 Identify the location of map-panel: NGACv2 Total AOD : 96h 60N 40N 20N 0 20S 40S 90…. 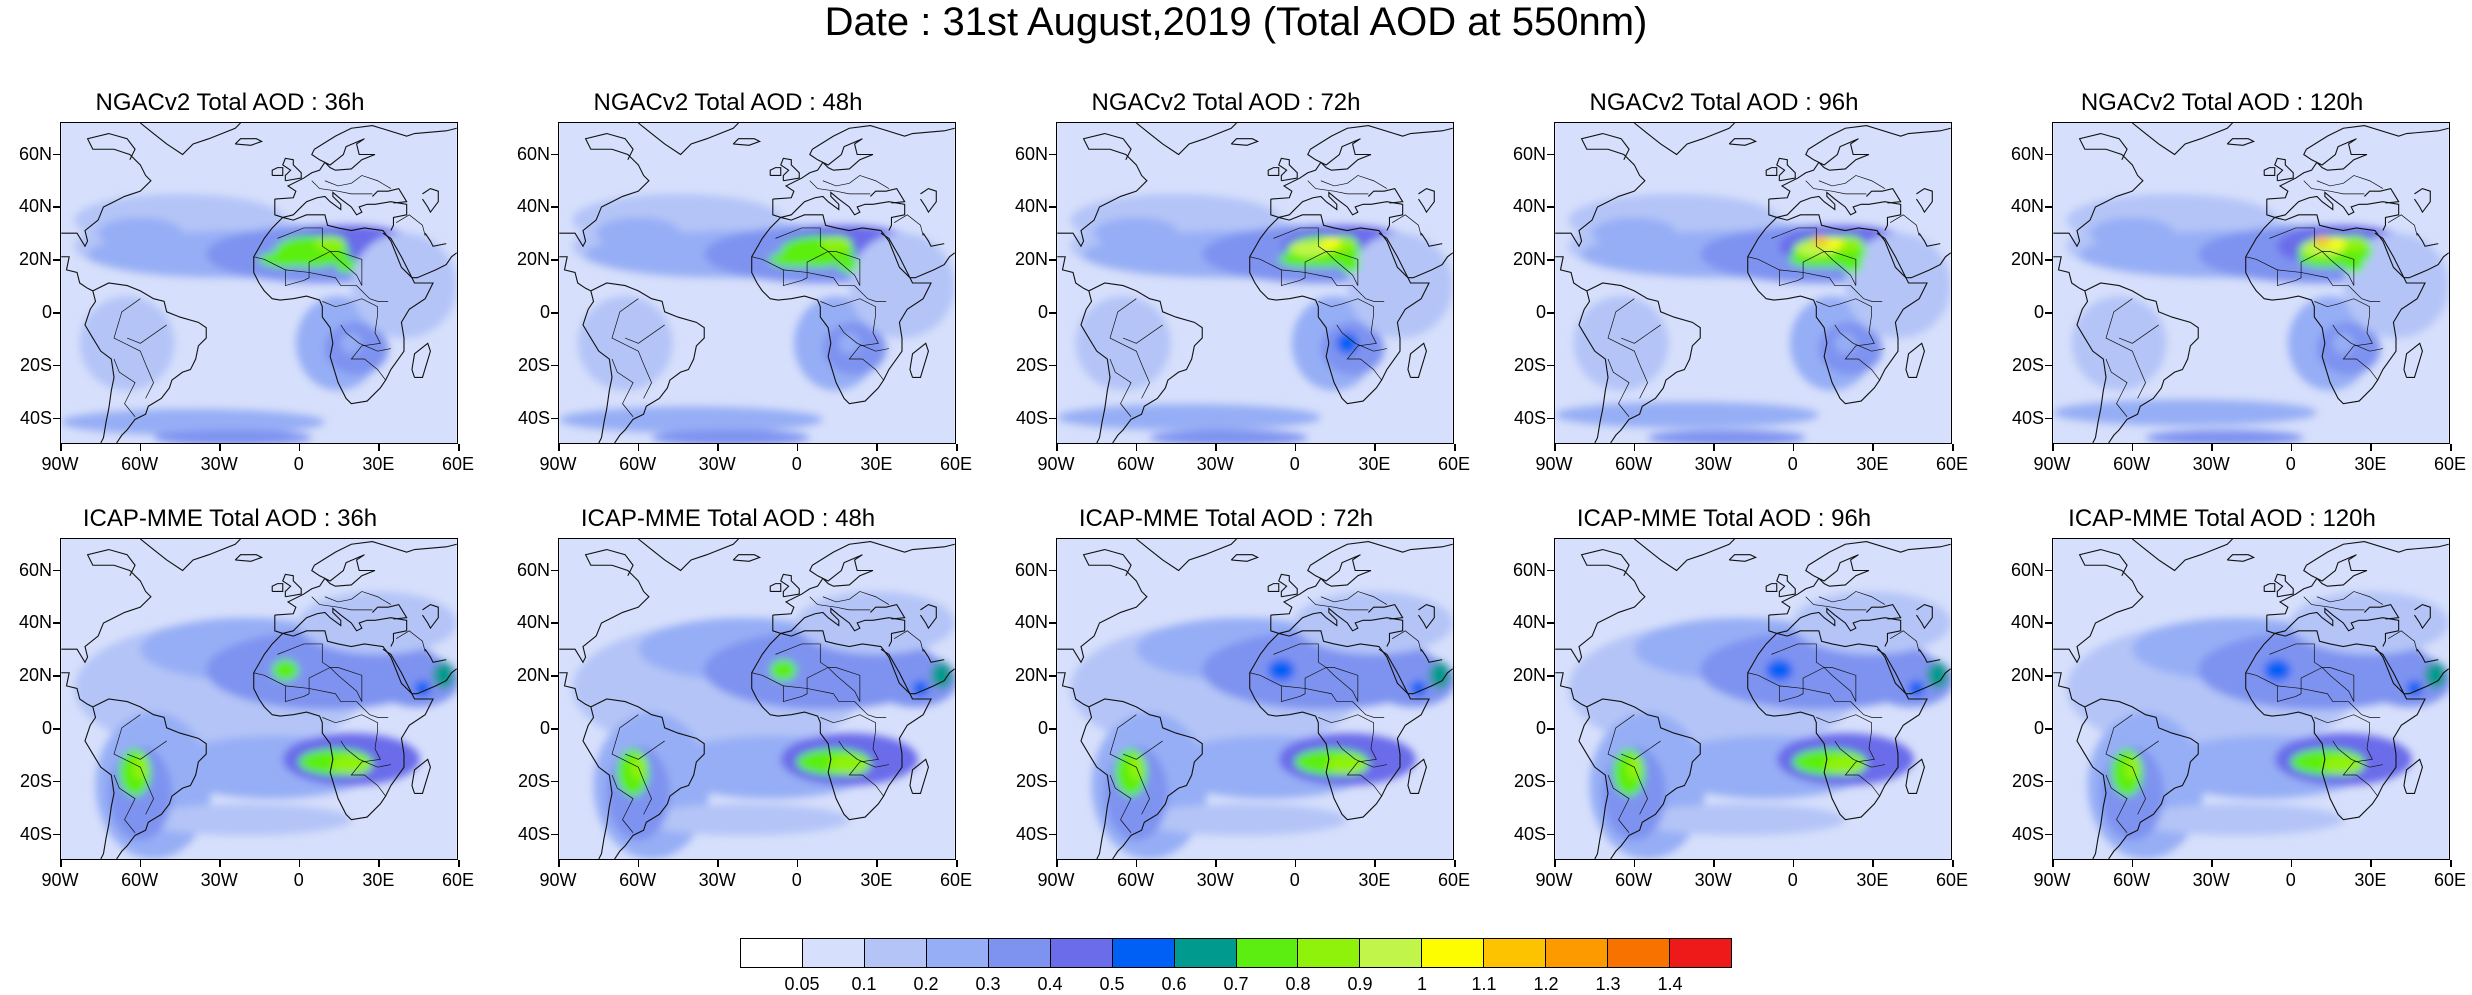
(1731, 298).